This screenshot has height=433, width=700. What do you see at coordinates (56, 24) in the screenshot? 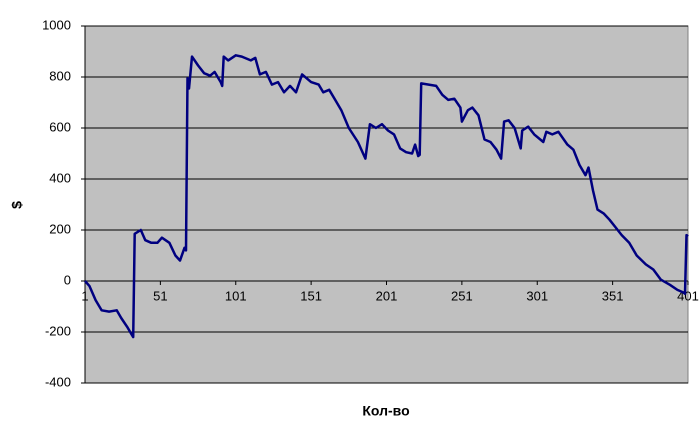
I see `y-tick-label: 1000` at bounding box center [56, 24].